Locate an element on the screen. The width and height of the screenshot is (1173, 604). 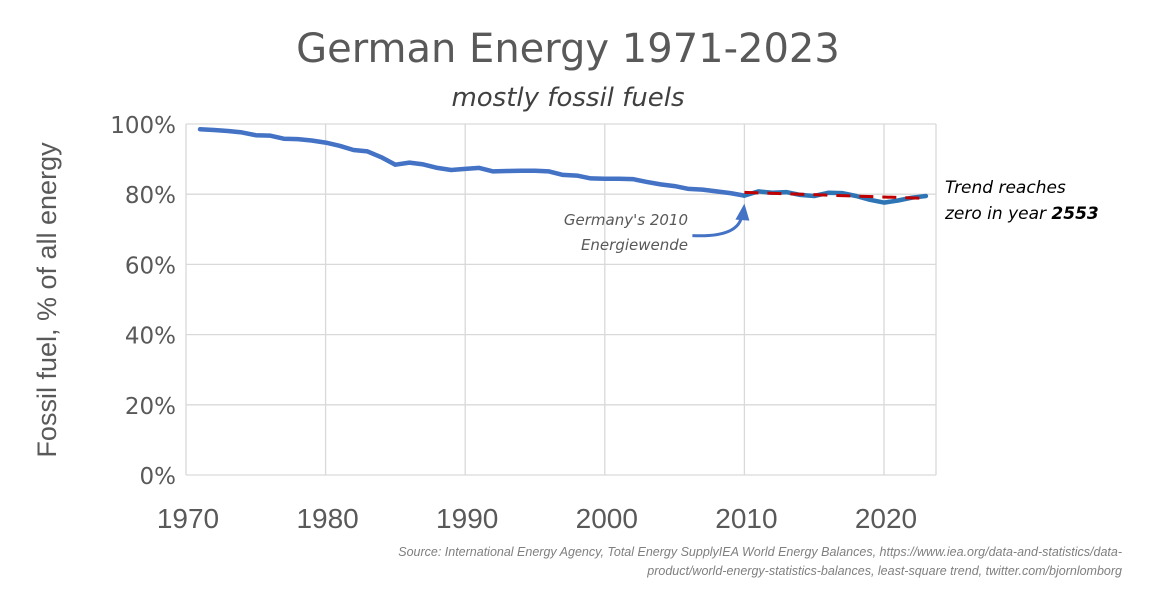
series-layer is located at coordinates (563, 166).